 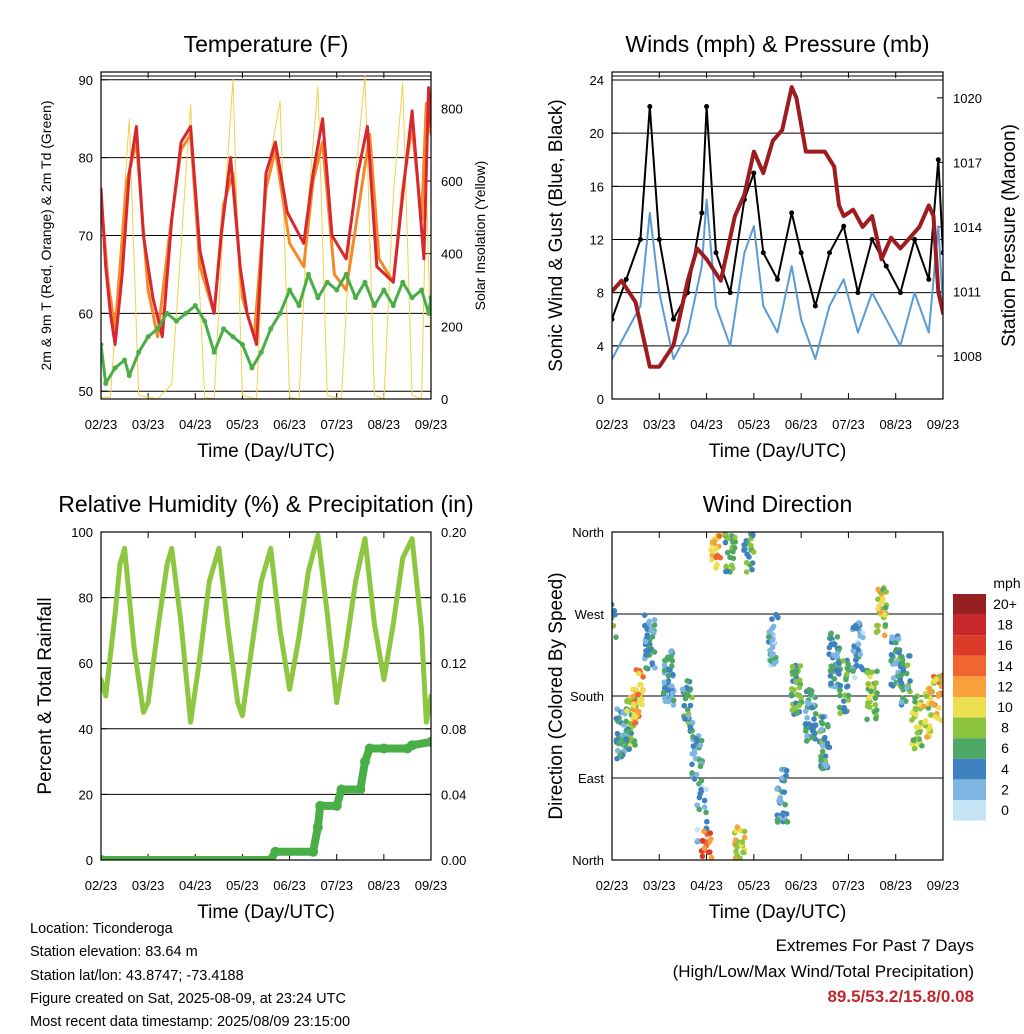 What do you see at coordinates (967, 356) in the screenshot?
I see `y-right-tick-label: 1008` at bounding box center [967, 356].